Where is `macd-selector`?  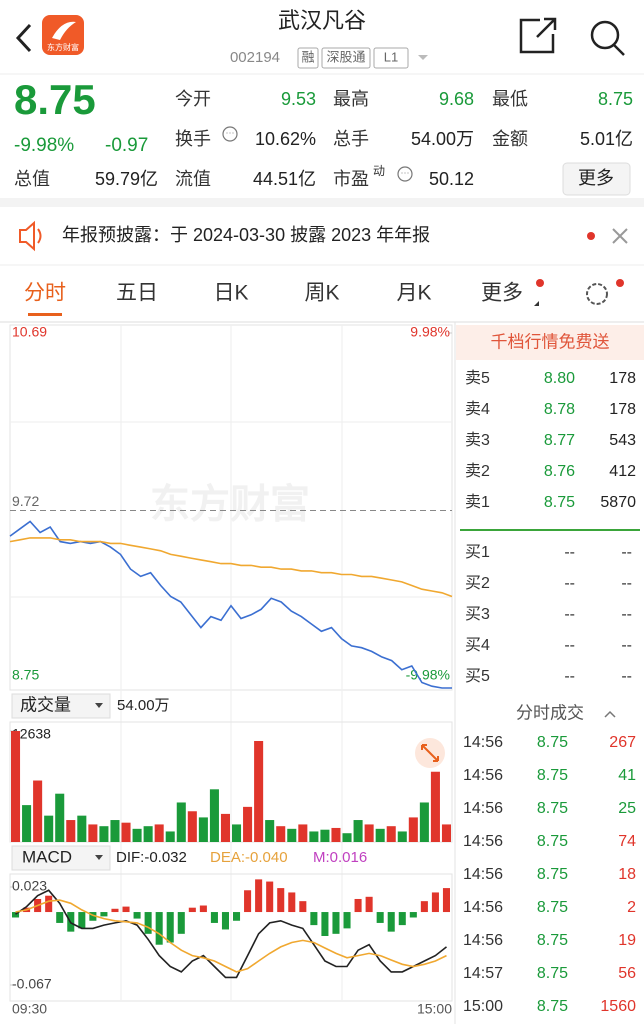 macd-selector is located at coordinates (61, 858).